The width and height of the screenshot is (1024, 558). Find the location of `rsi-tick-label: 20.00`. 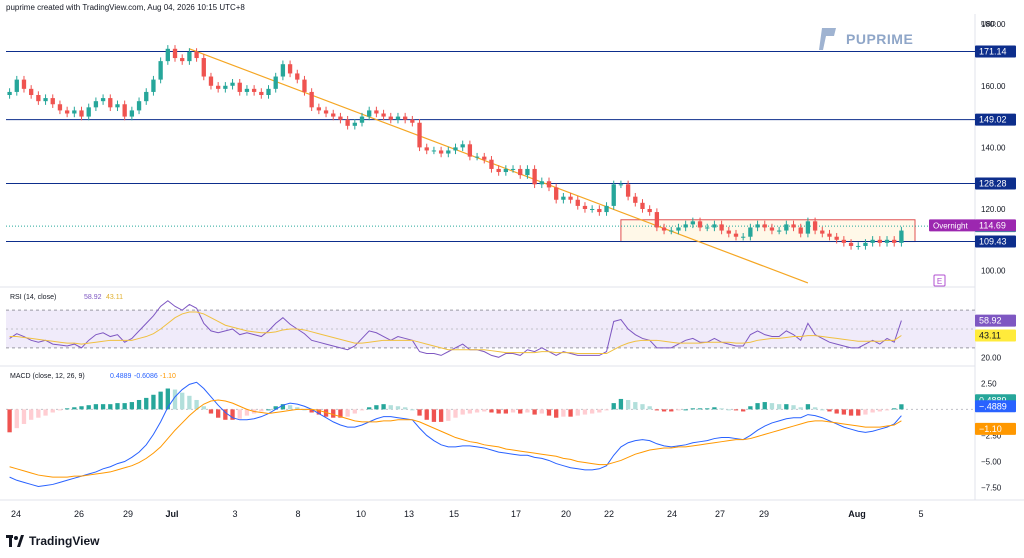

rsi-tick-label: 20.00 is located at coordinates (991, 357).